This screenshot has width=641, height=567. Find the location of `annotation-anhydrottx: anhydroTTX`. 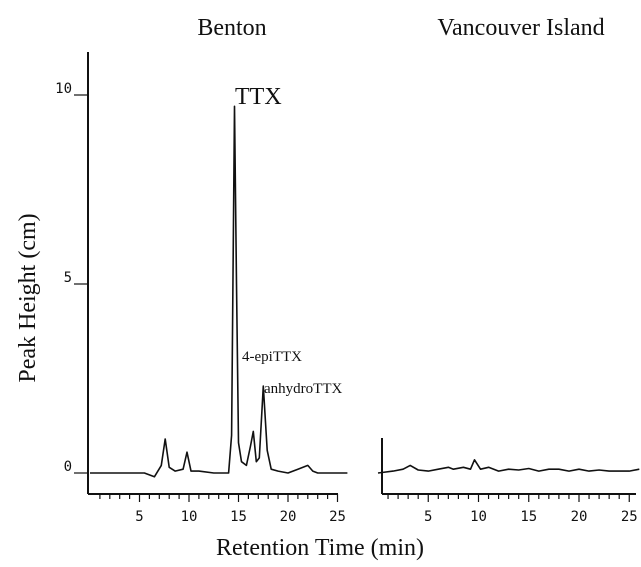

annotation-anhydrottx: anhydroTTX is located at coordinates (303, 389).